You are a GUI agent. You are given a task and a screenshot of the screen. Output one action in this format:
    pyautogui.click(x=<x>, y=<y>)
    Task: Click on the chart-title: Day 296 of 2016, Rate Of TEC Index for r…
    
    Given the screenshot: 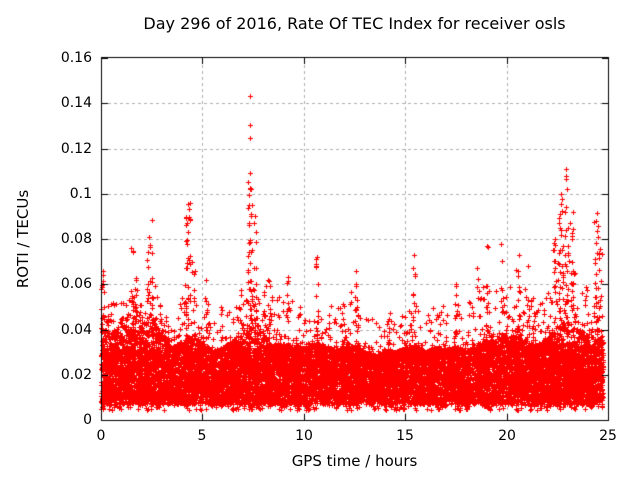 What is the action you would take?
    pyautogui.click(x=354, y=23)
    